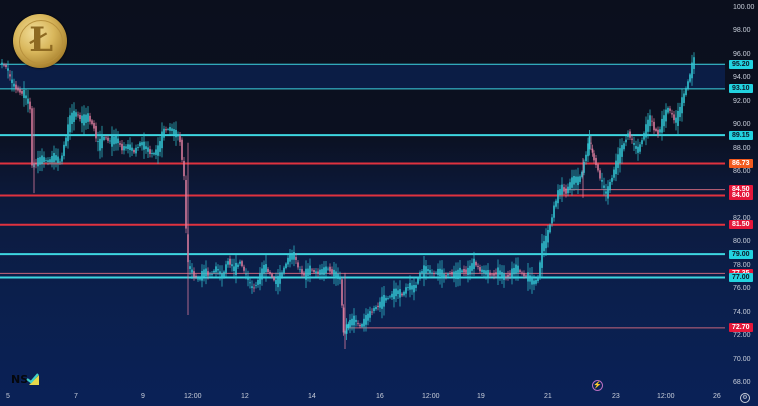  What do you see at coordinates (481, 396) in the screenshot?
I see `x-tick-label: 19` at bounding box center [481, 396].